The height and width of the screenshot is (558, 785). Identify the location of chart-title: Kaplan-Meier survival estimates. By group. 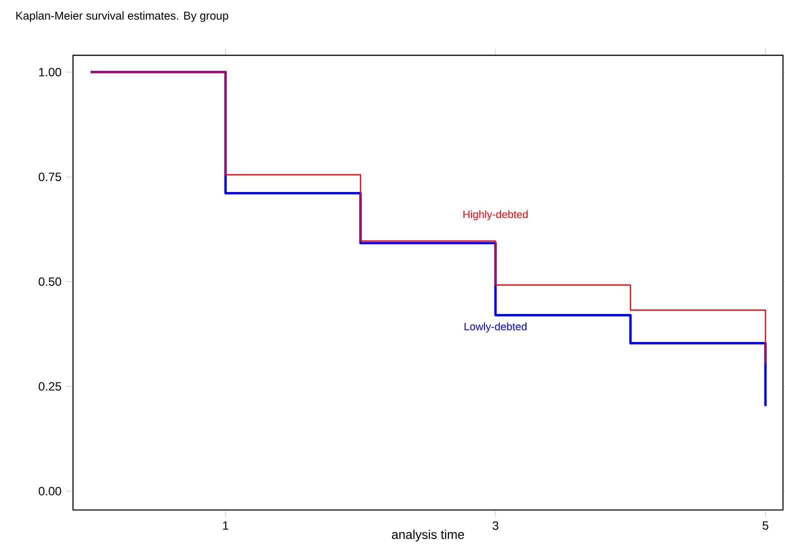
(122, 16).